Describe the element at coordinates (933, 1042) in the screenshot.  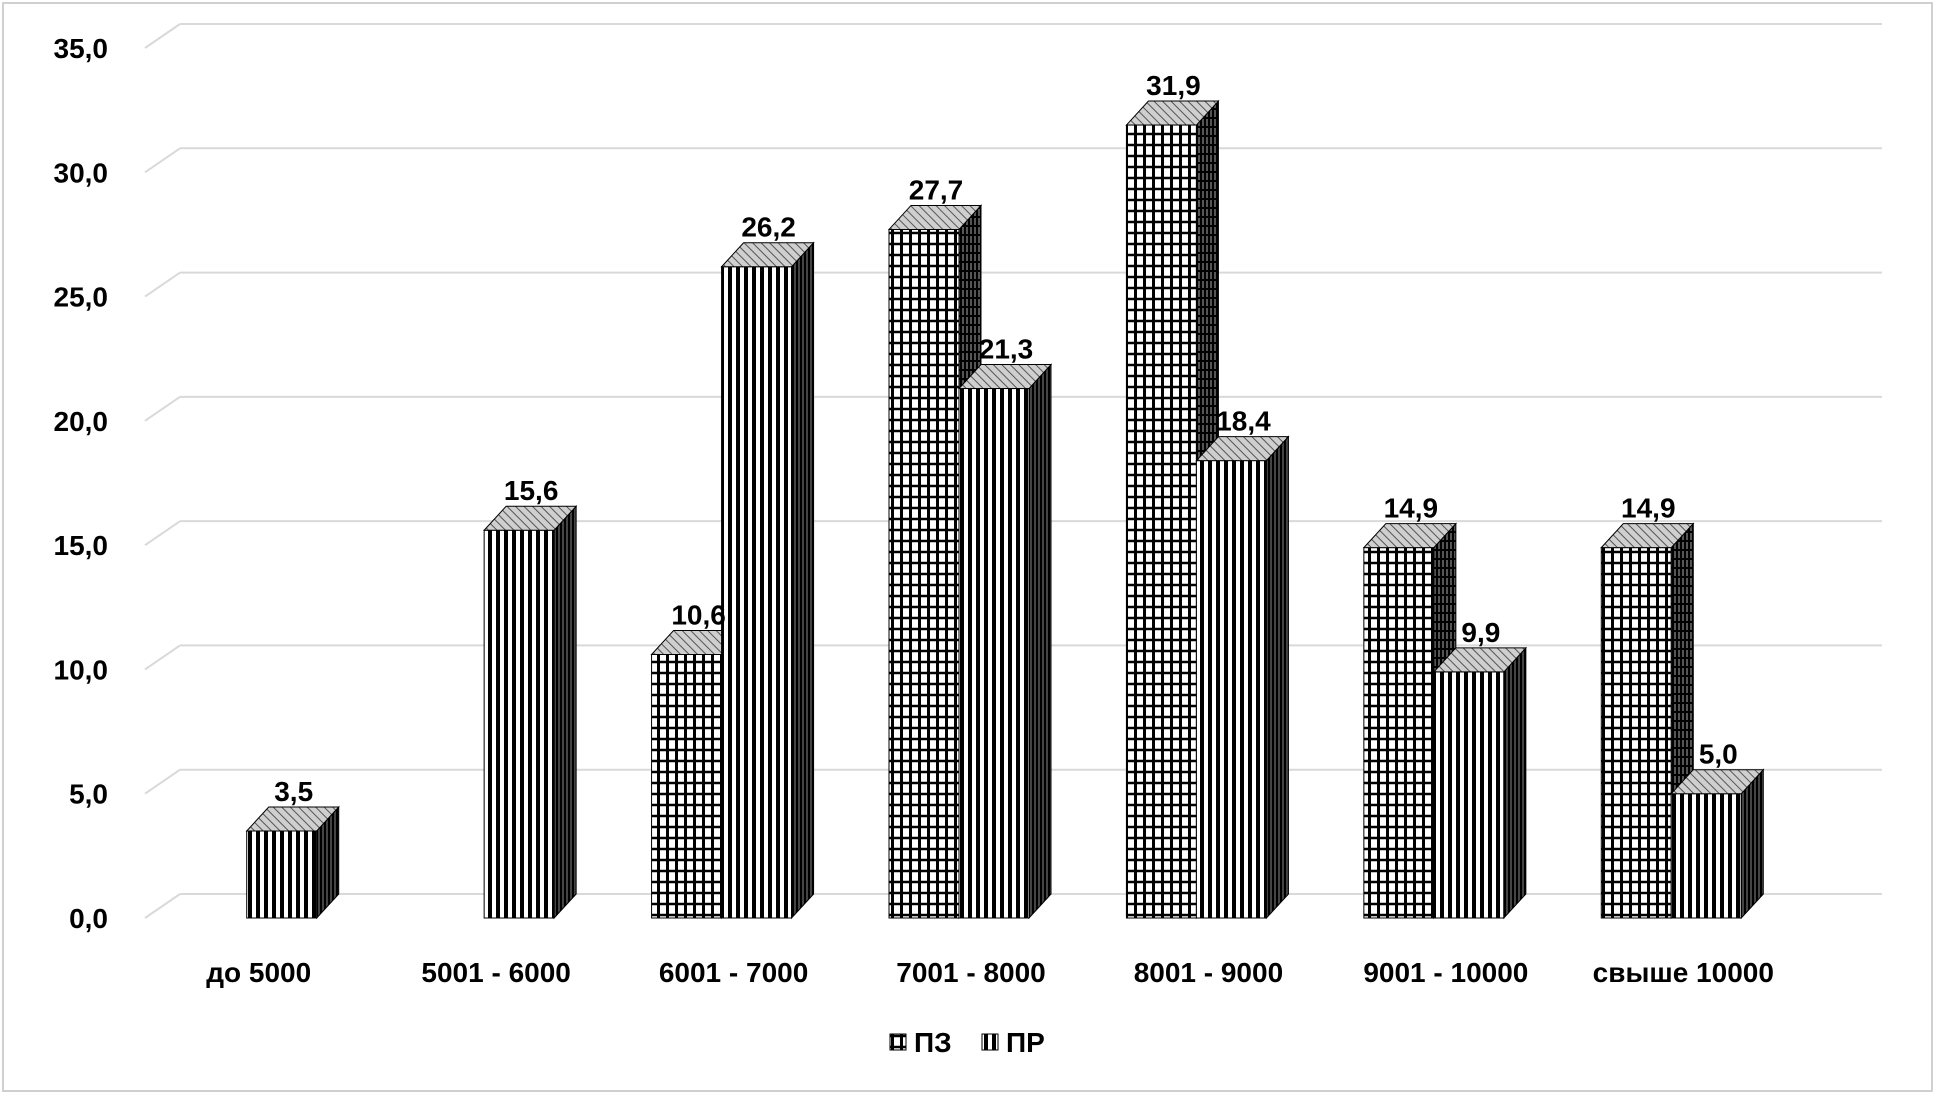
I see `legend-label-pz: ПЗ` at that location.